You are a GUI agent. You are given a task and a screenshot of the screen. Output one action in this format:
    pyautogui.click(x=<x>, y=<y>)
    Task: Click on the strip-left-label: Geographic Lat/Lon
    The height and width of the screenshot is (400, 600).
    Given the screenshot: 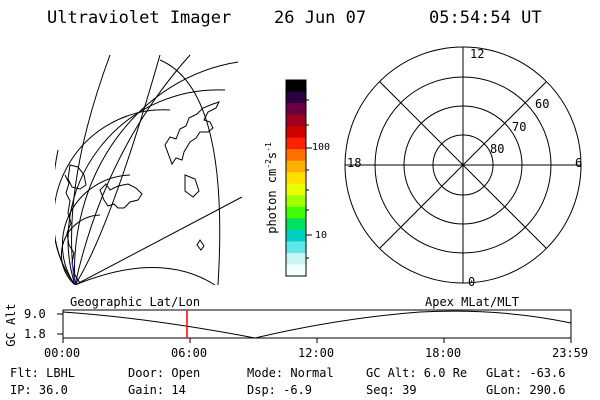 What is the action you would take?
    pyautogui.click(x=135, y=302)
    